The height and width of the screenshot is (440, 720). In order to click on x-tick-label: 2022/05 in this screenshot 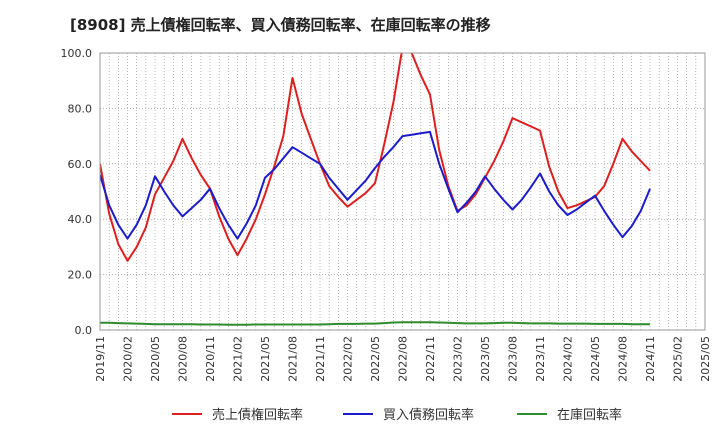, I will do `click(375, 359)`.